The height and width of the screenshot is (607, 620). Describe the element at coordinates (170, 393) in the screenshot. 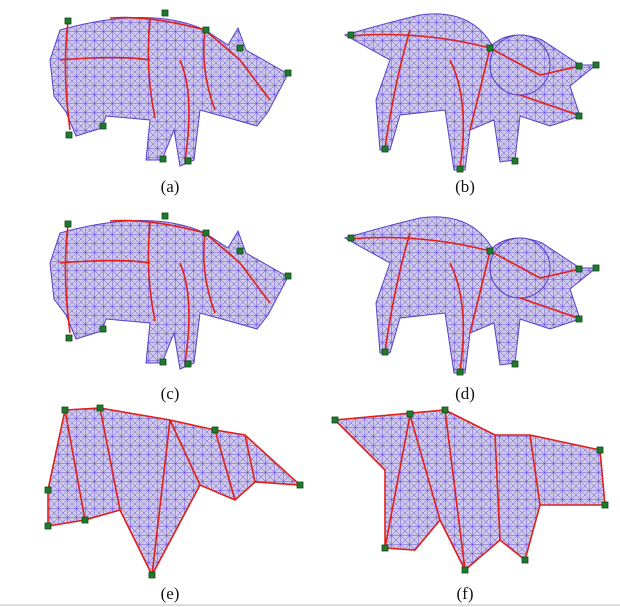

I see `caption: (c)` at that location.